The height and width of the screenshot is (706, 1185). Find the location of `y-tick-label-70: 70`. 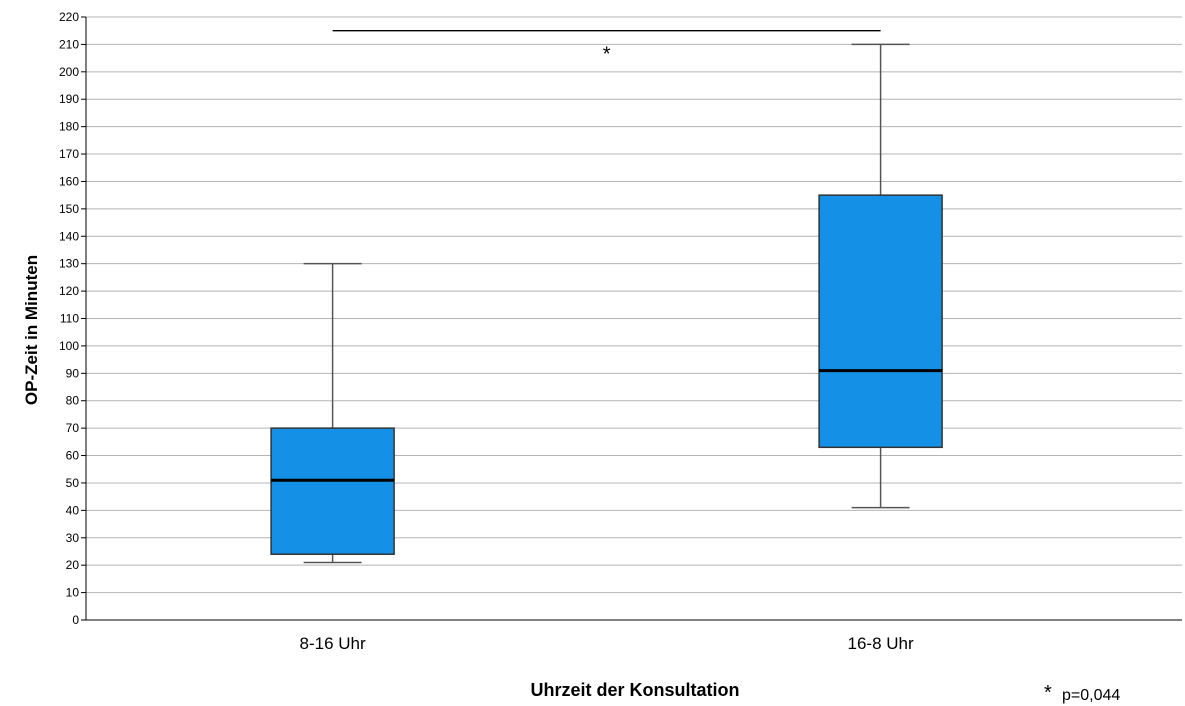

y-tick-label-70: 70 is located at coordinates (73, 428).